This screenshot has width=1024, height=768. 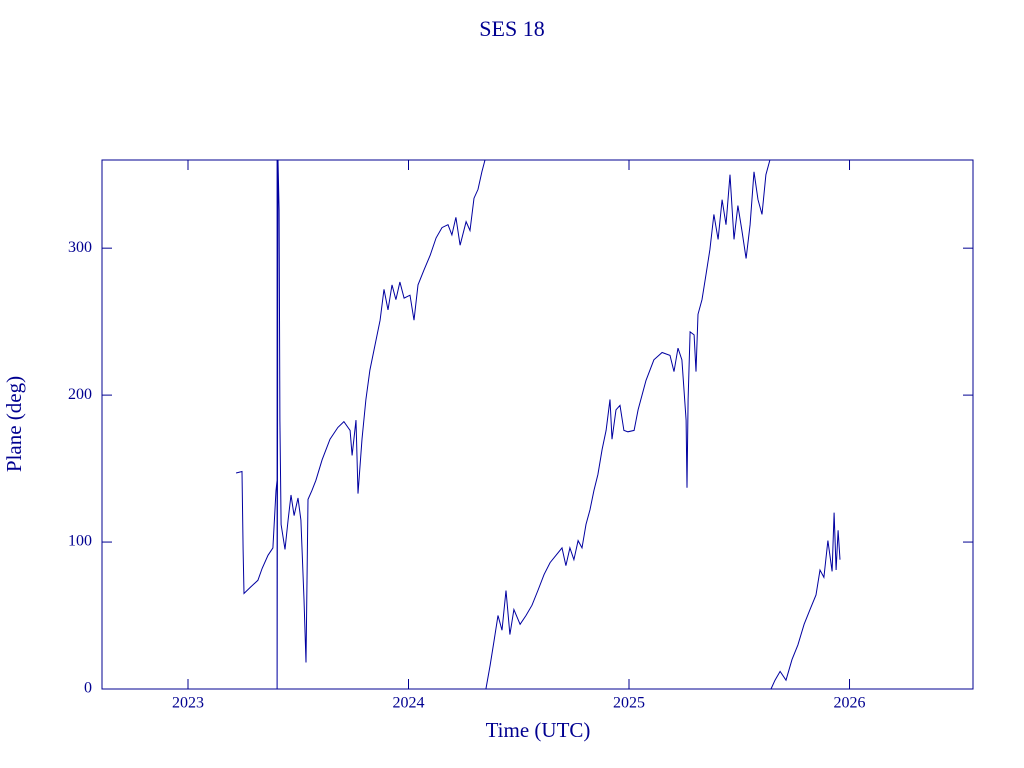 What do you see at coordinates (850, 703) in the screenshot?
I see `x-tick-label: 2026` at bounding box center [850, 703].